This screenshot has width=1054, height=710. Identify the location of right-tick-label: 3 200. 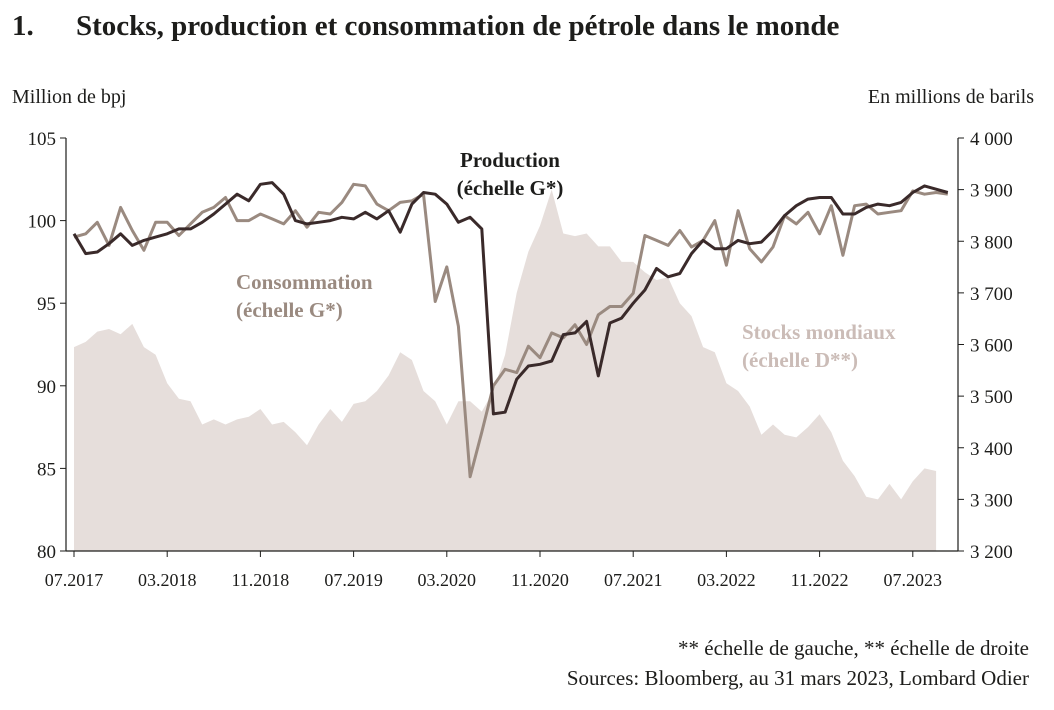
(991, 552).